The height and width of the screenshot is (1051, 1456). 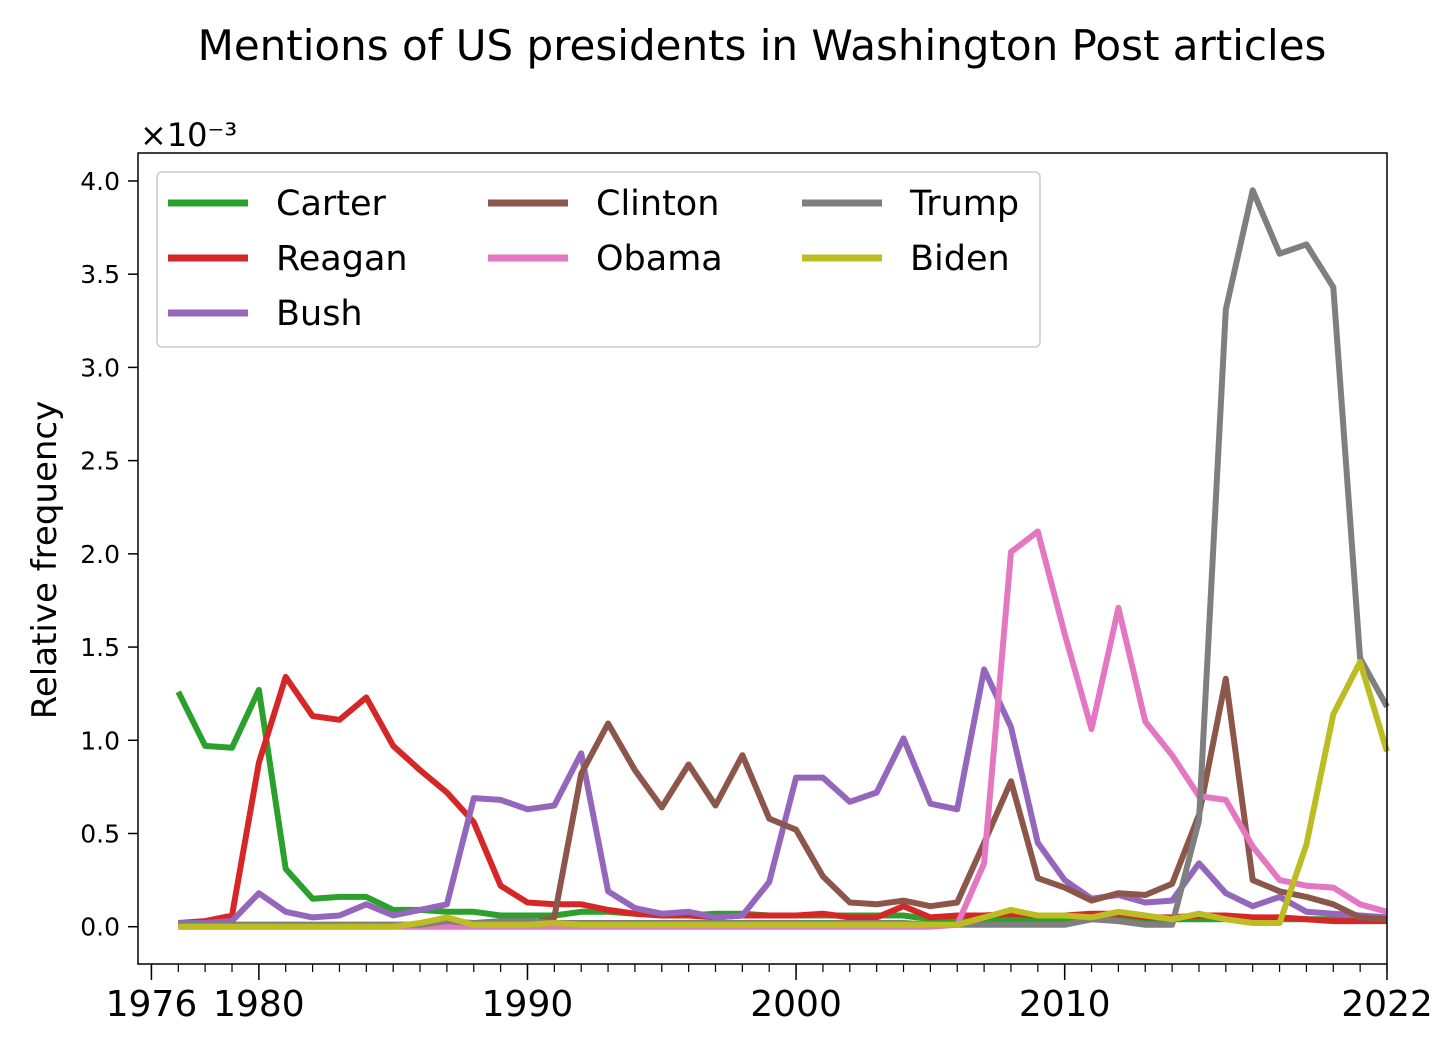 I want to click on x-tick-label: 2000, so click(x=796, y=1004).